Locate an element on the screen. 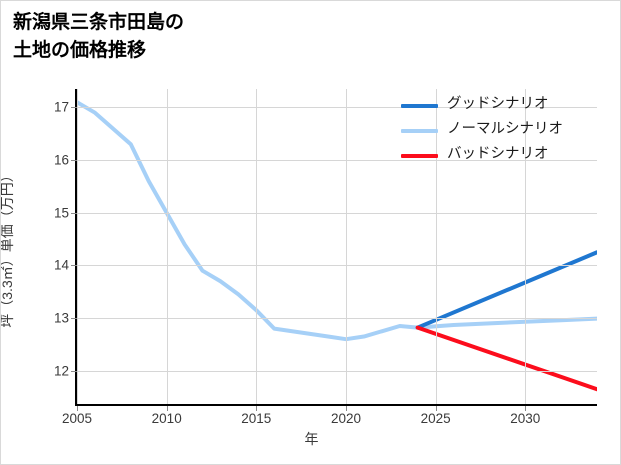 This screenshot has width=621, height=465. x-tick-label-2015: 2015 is located at coordinates (256, 418).